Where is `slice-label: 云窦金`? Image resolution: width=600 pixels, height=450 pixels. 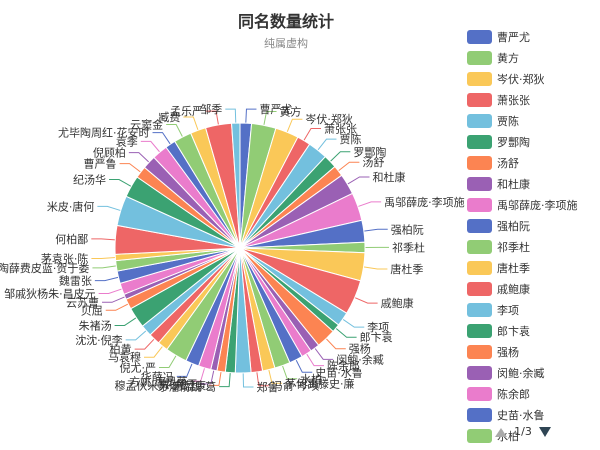 slice-label: 云窦金 is located at coordinates (146, 125).